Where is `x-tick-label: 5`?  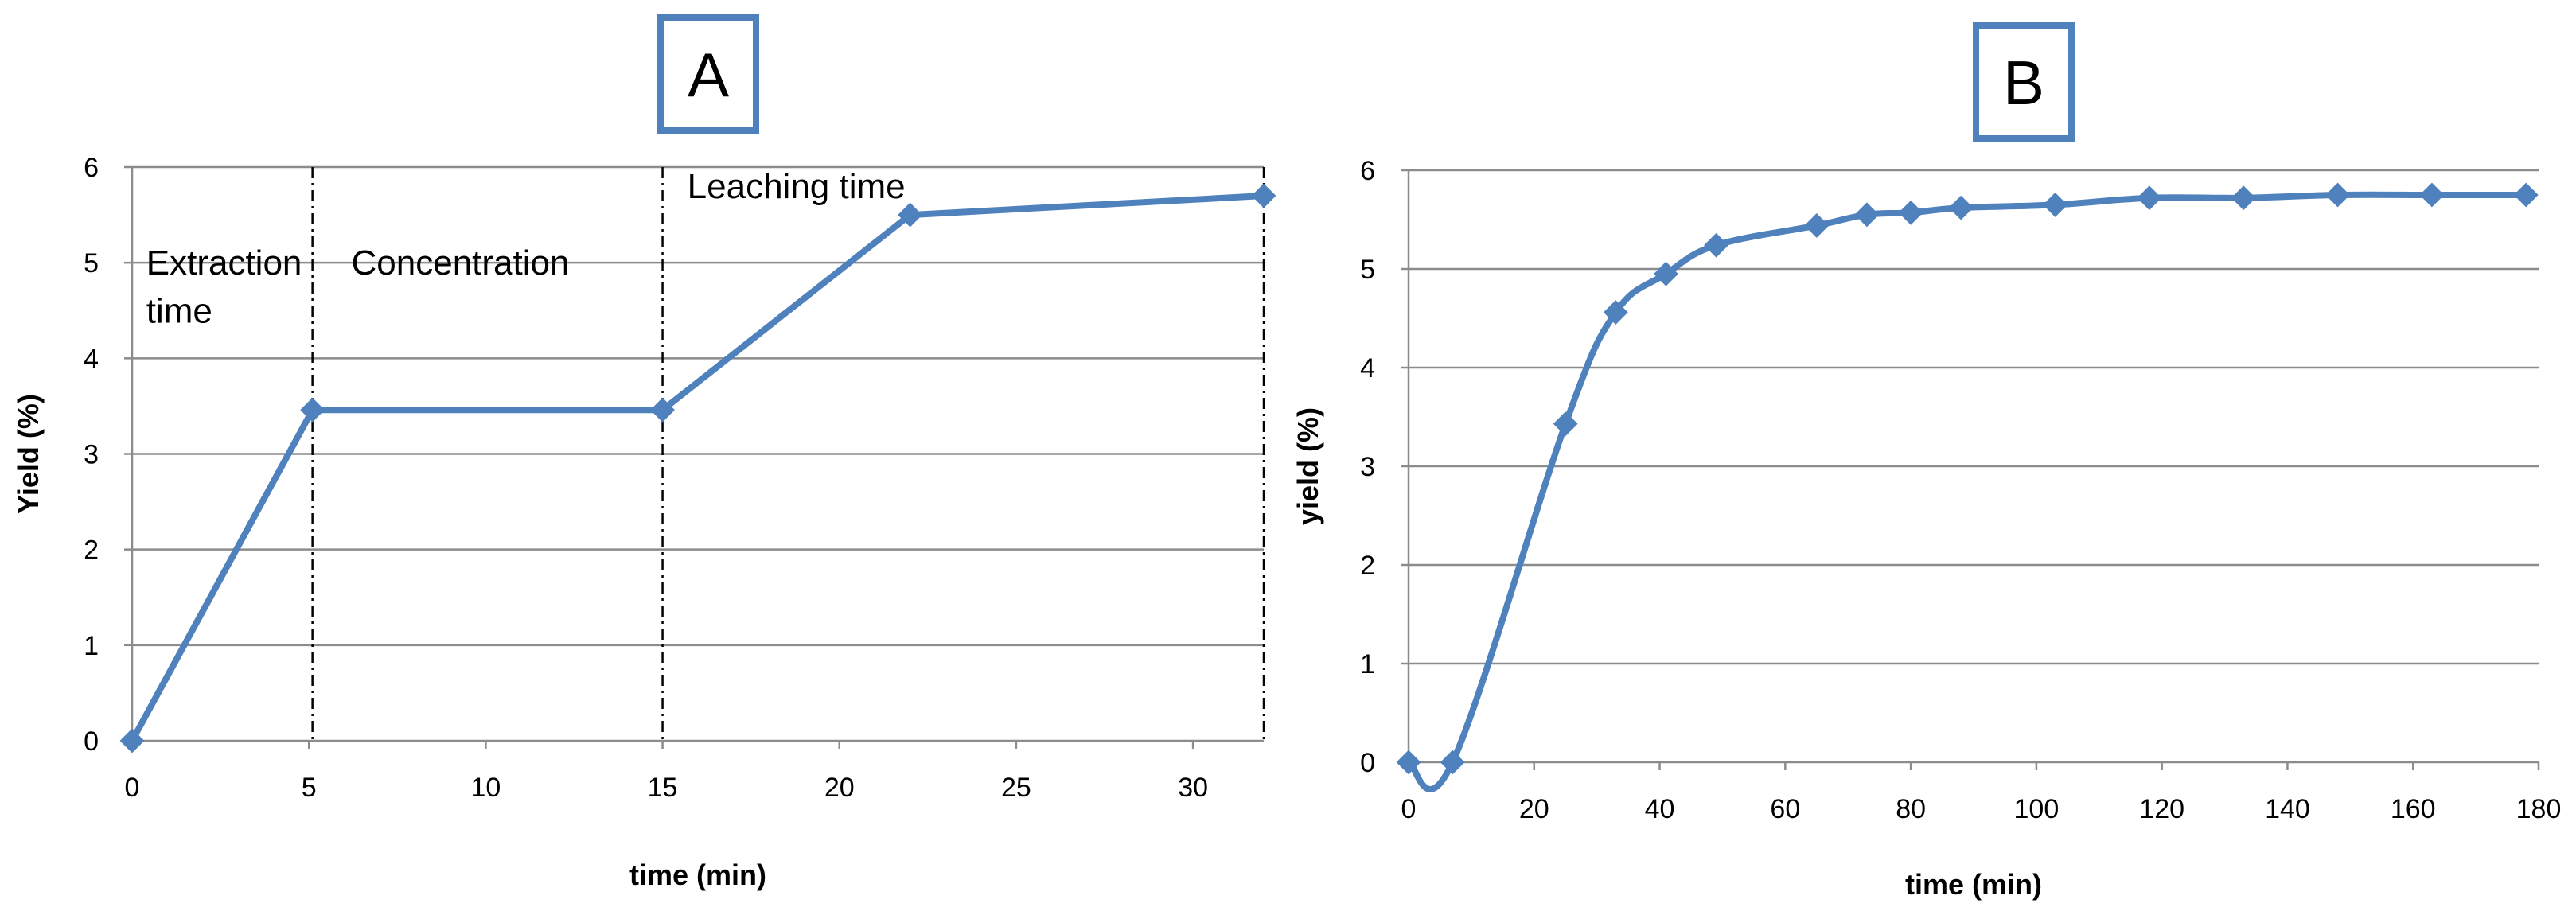
x-tick-label: 5 is located at coordinates (309, 788).